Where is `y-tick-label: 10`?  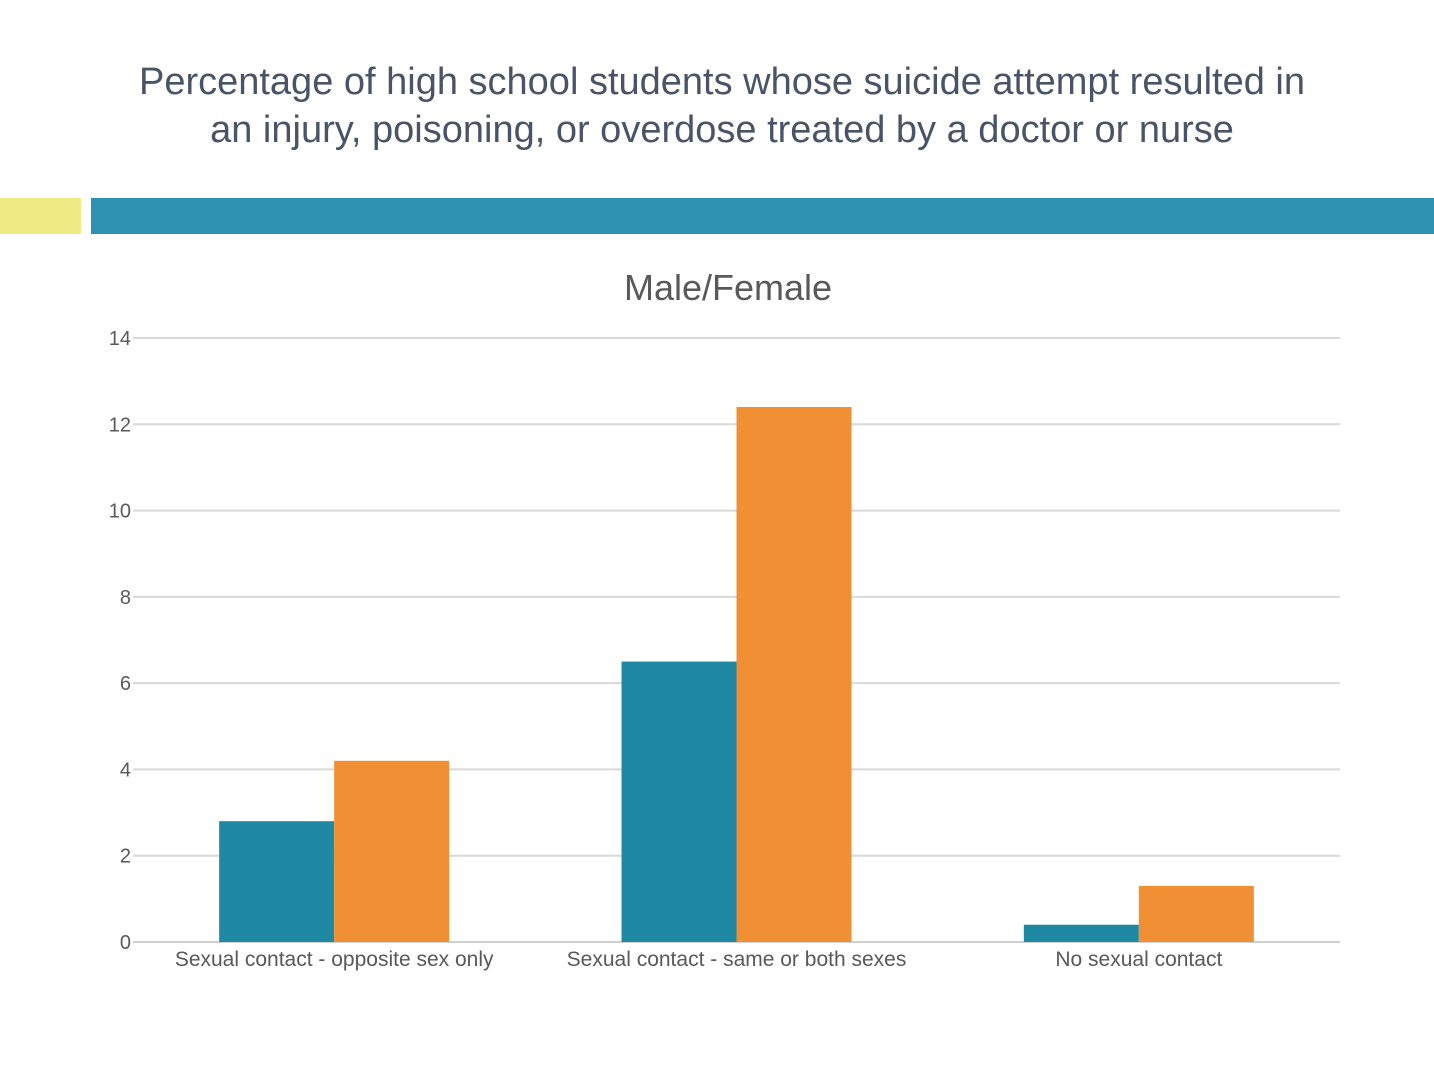
y-tick-label: 10 is located at coordinates (120, 512).